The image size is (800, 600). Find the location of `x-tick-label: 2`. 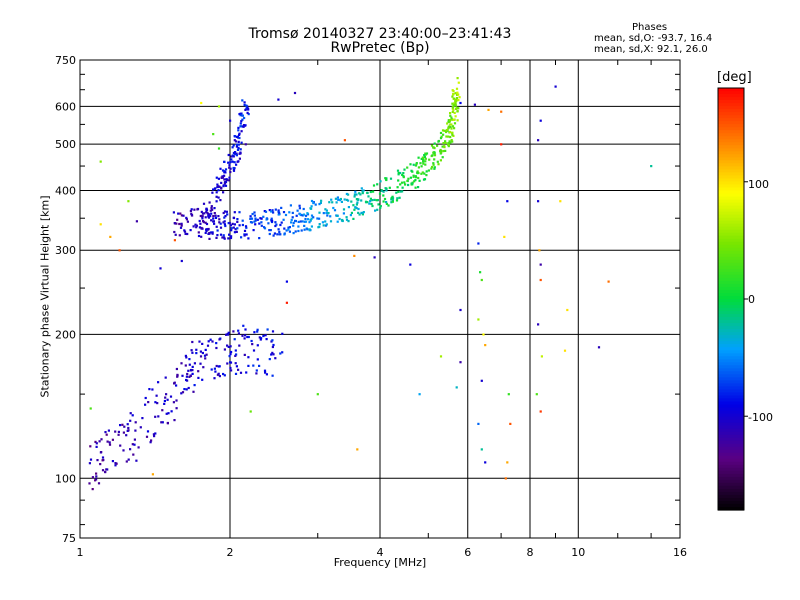

x-tick-label: 2 is located at coordinates (230, 552).